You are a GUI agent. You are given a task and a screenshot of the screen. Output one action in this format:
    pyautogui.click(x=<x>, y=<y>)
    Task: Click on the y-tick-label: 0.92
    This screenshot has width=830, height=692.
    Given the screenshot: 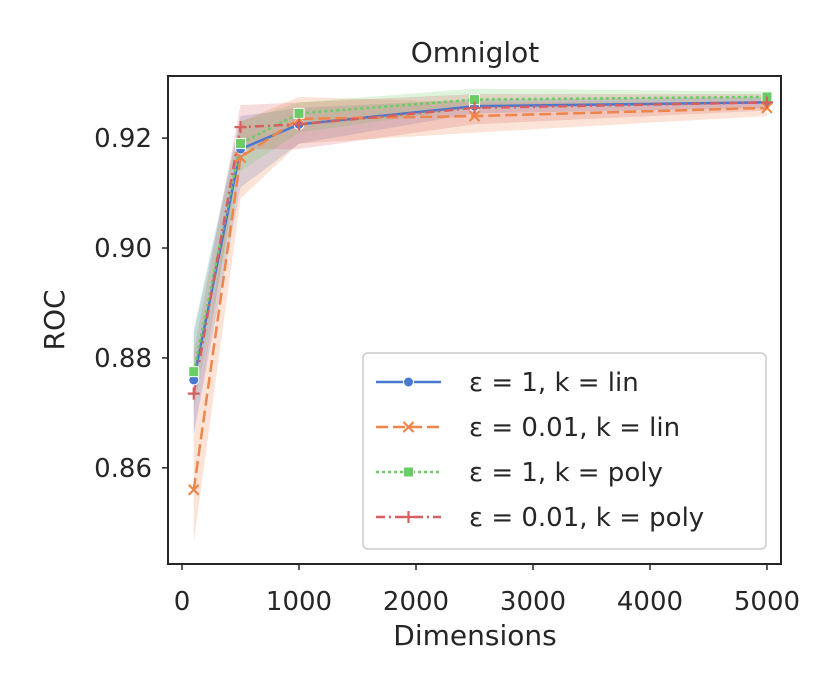 What is the action you would take?
    pyautogui.click(x=123, y=139)
    